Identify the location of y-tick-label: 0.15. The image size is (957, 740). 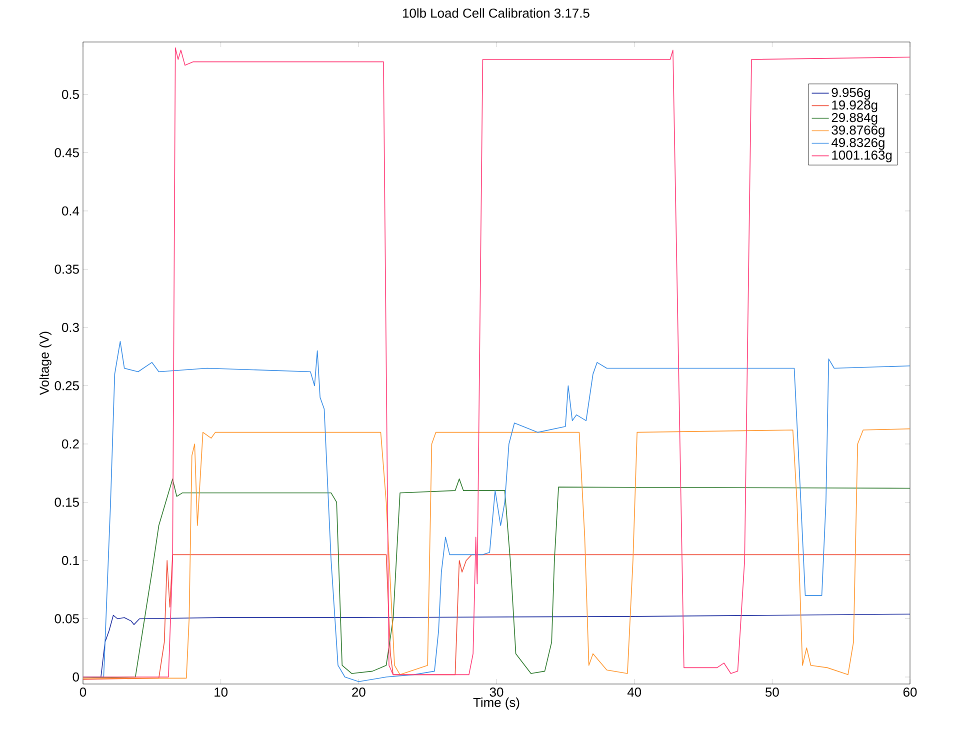
(66, 502).